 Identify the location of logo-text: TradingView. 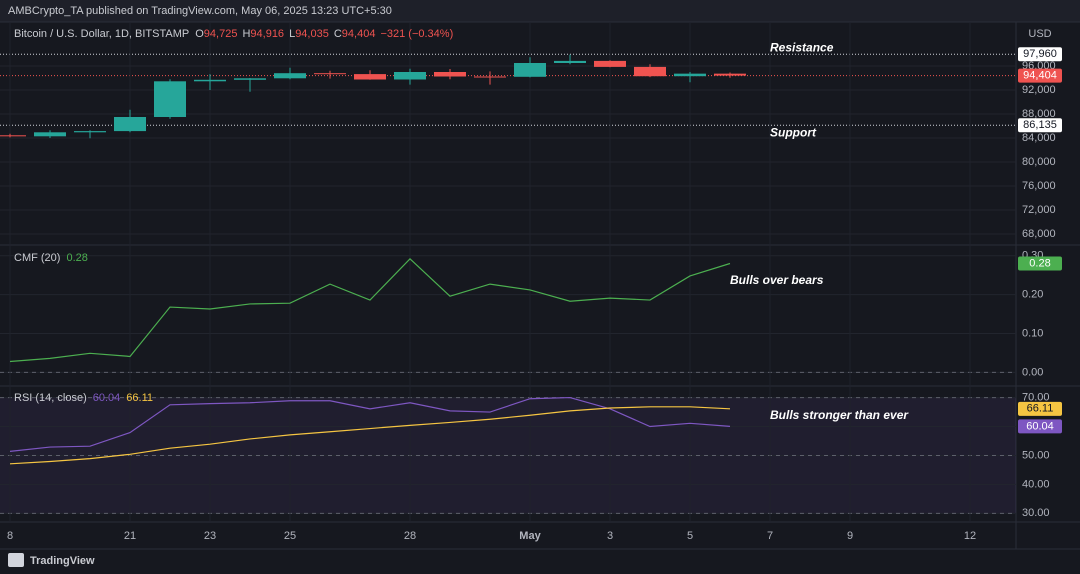
(62, 561).